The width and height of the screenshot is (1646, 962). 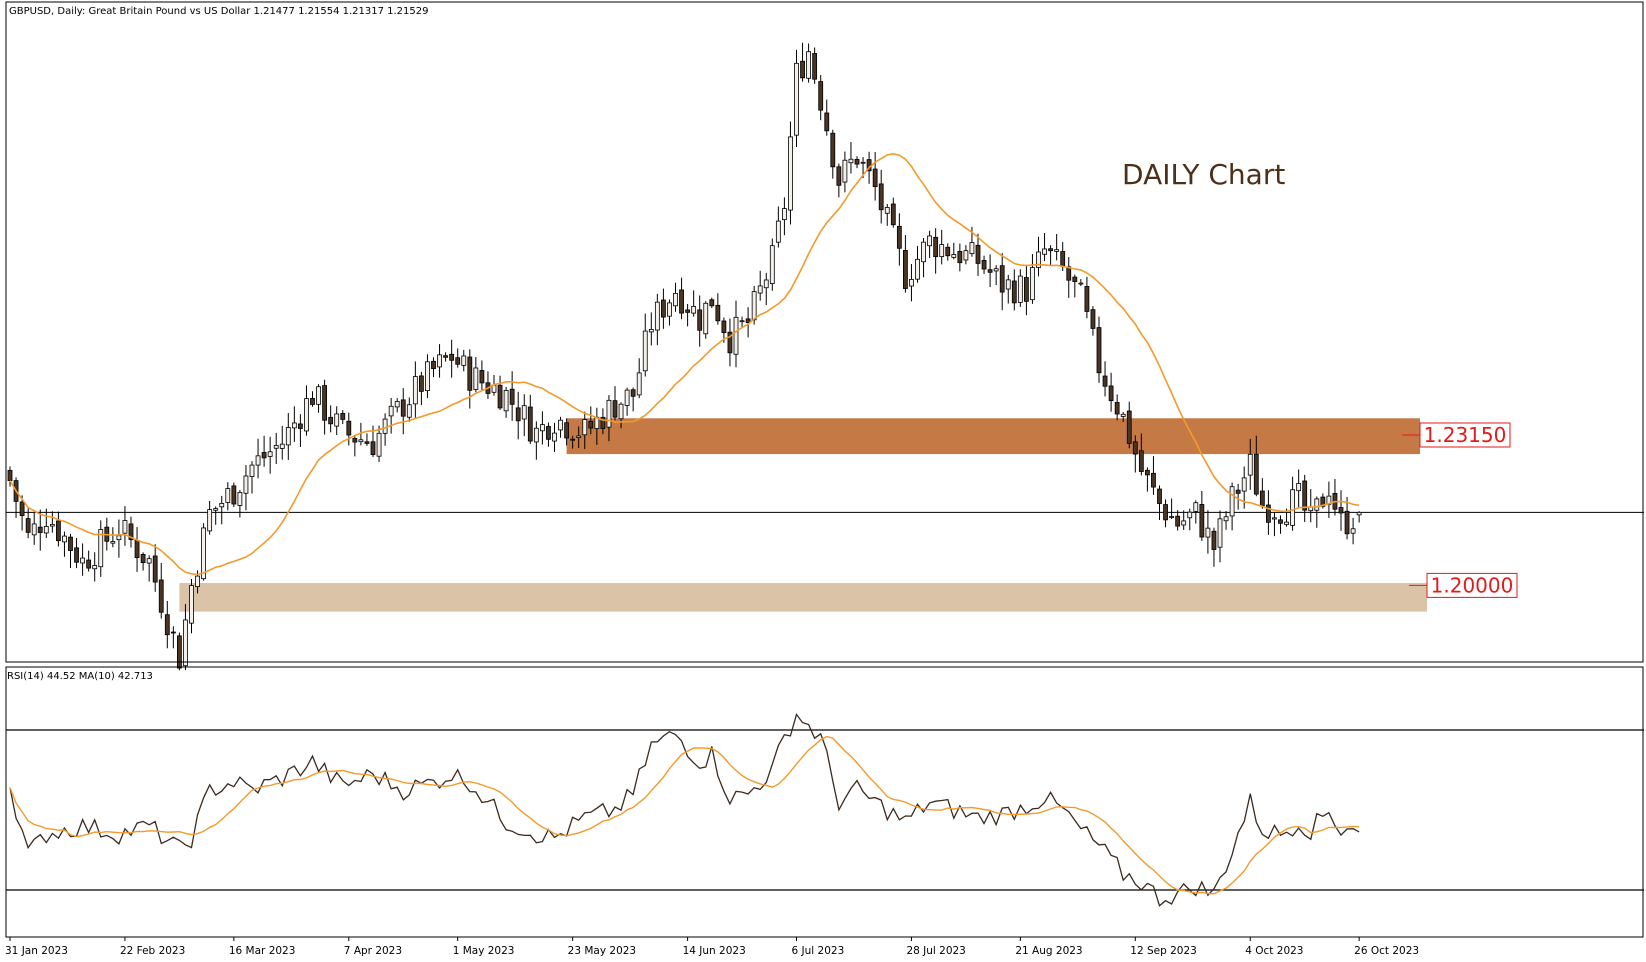 What do you see at coordinates (1465, 435) in the screenshot?
I see `zone-resistance-label-box` at bounding box center [1465, 435].